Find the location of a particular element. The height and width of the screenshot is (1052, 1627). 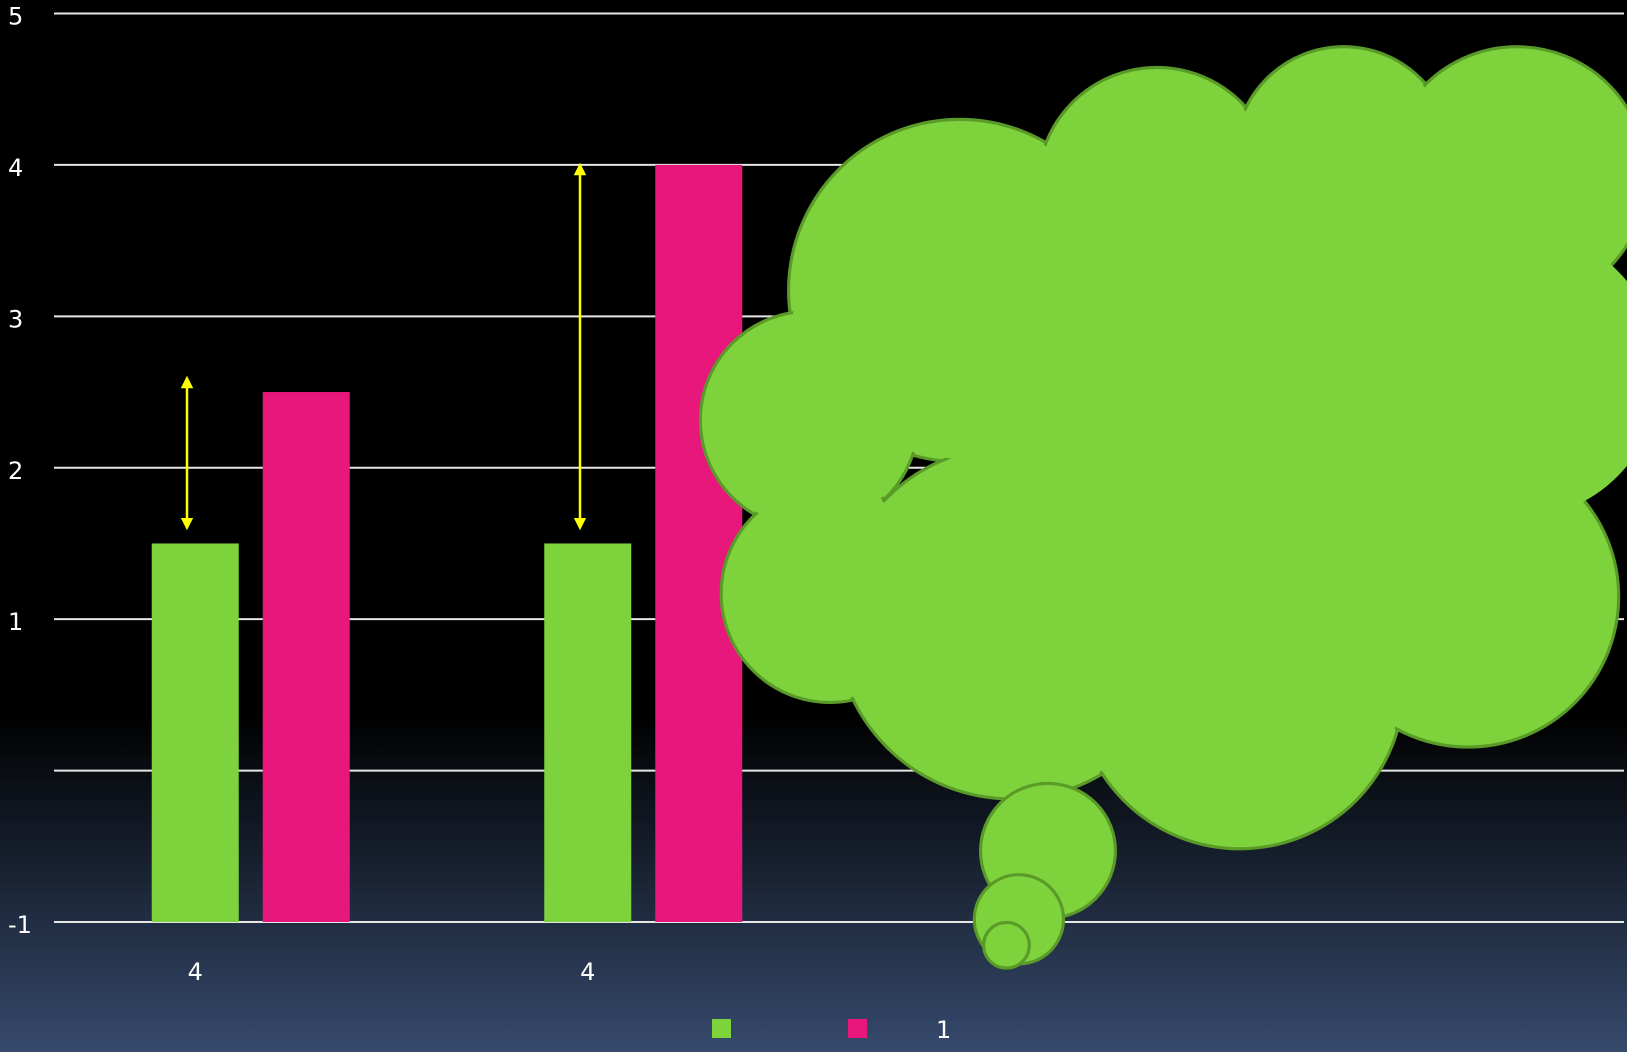

y-tick-label: -1 is located at coordinates (20, 925).